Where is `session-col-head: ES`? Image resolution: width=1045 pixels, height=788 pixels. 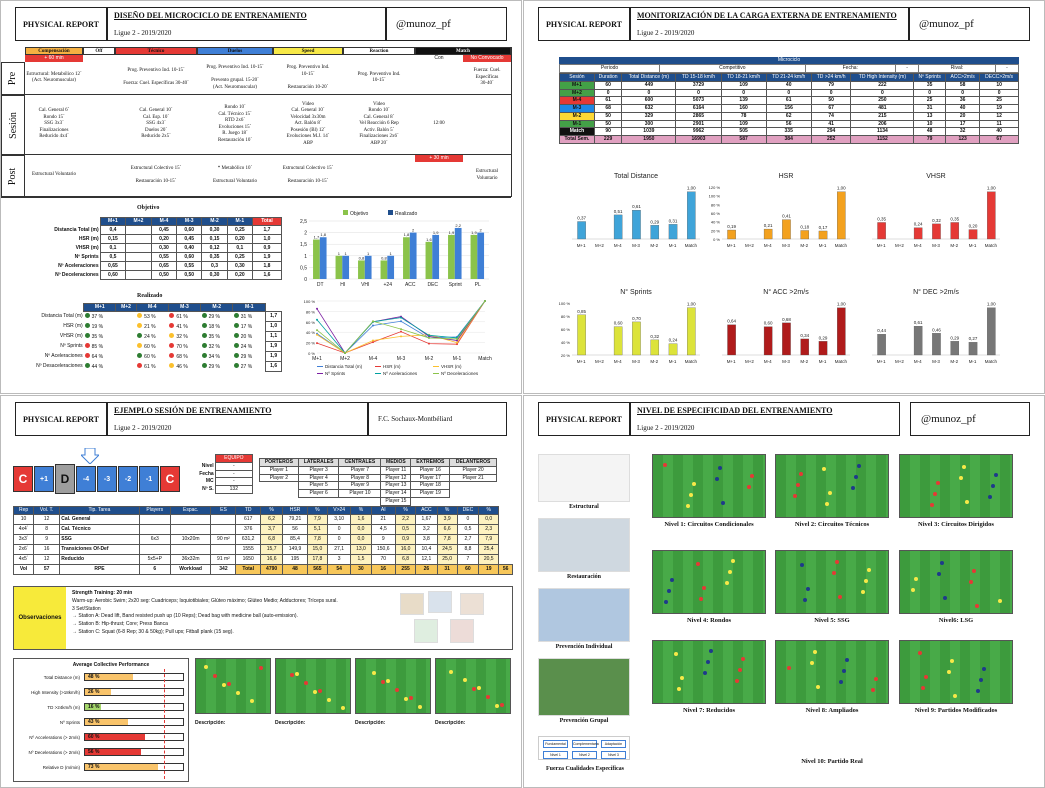 session-col-head: ES is located at coordinates (223, 510).